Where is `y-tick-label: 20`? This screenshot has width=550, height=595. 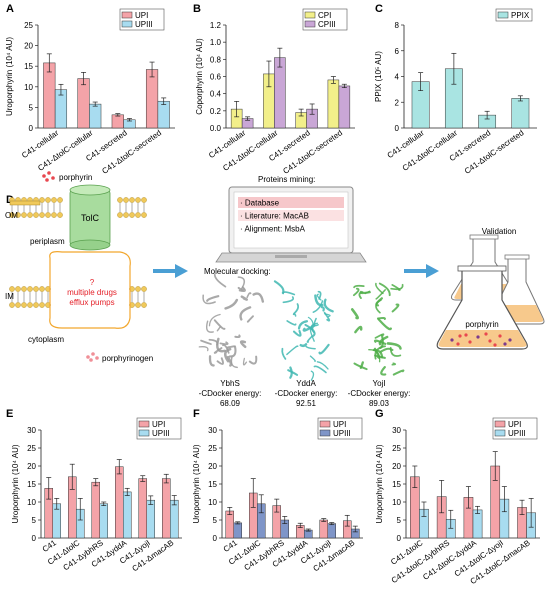 y-tick-label: 20 is located at coordinates (212, 466).